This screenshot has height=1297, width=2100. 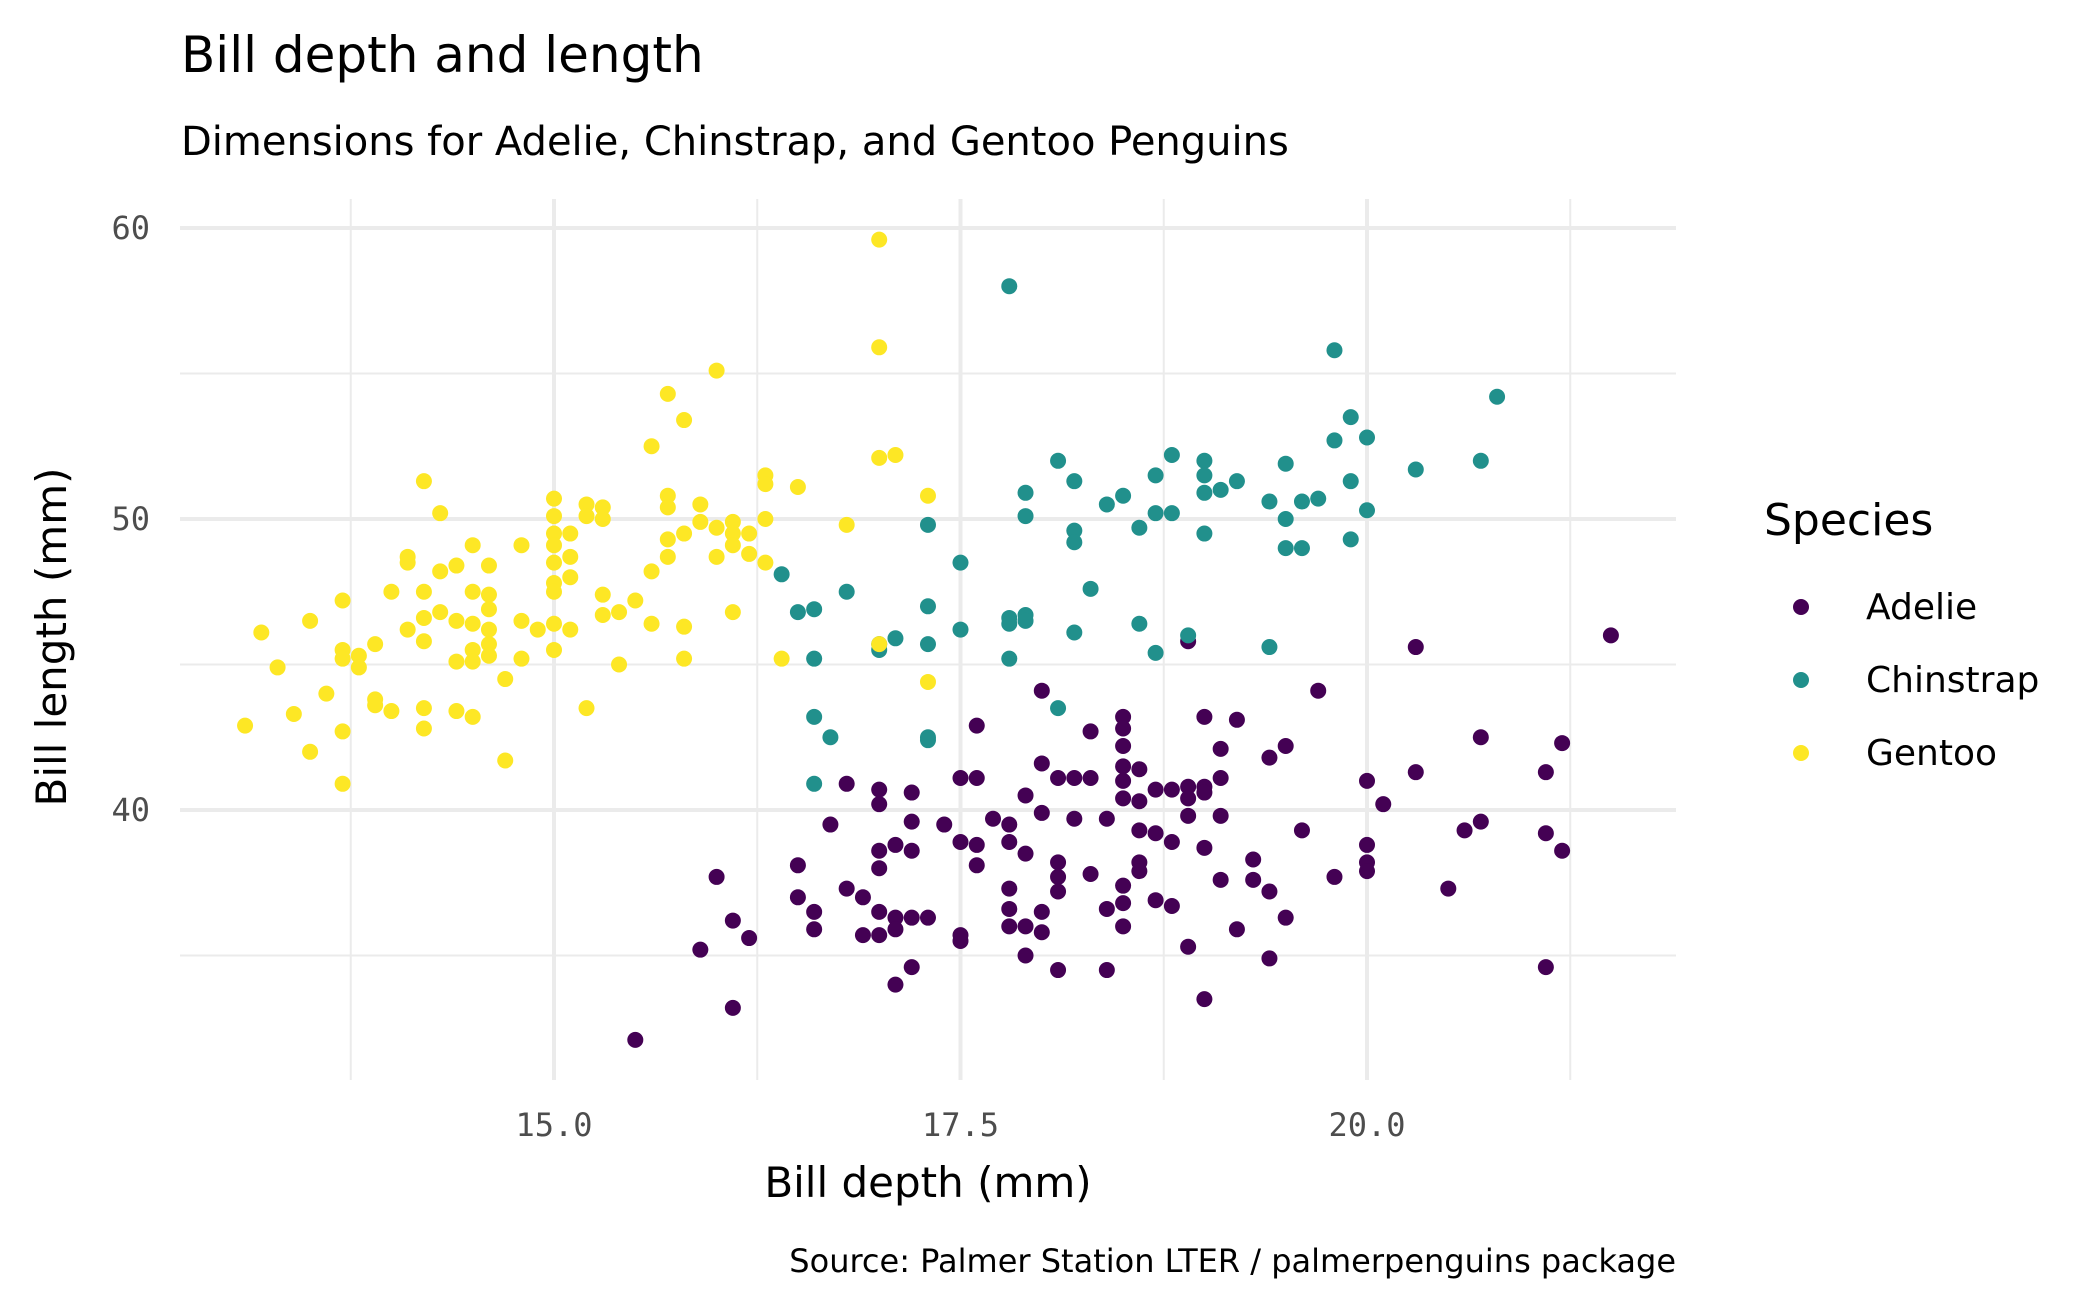 What do you see at coordinates (1139, 535) in the screenshot?
I see `series-chinstrap` at bounding box center [1139, 535].